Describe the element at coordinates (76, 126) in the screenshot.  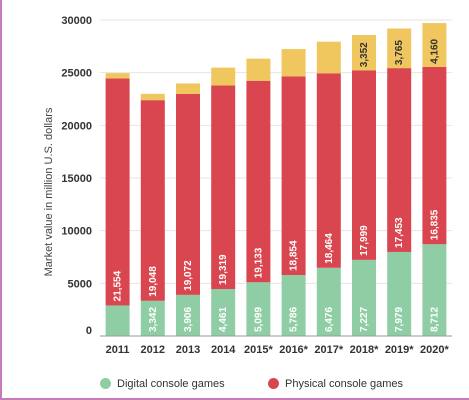
I see `y-tick-label: 20000` at that location.